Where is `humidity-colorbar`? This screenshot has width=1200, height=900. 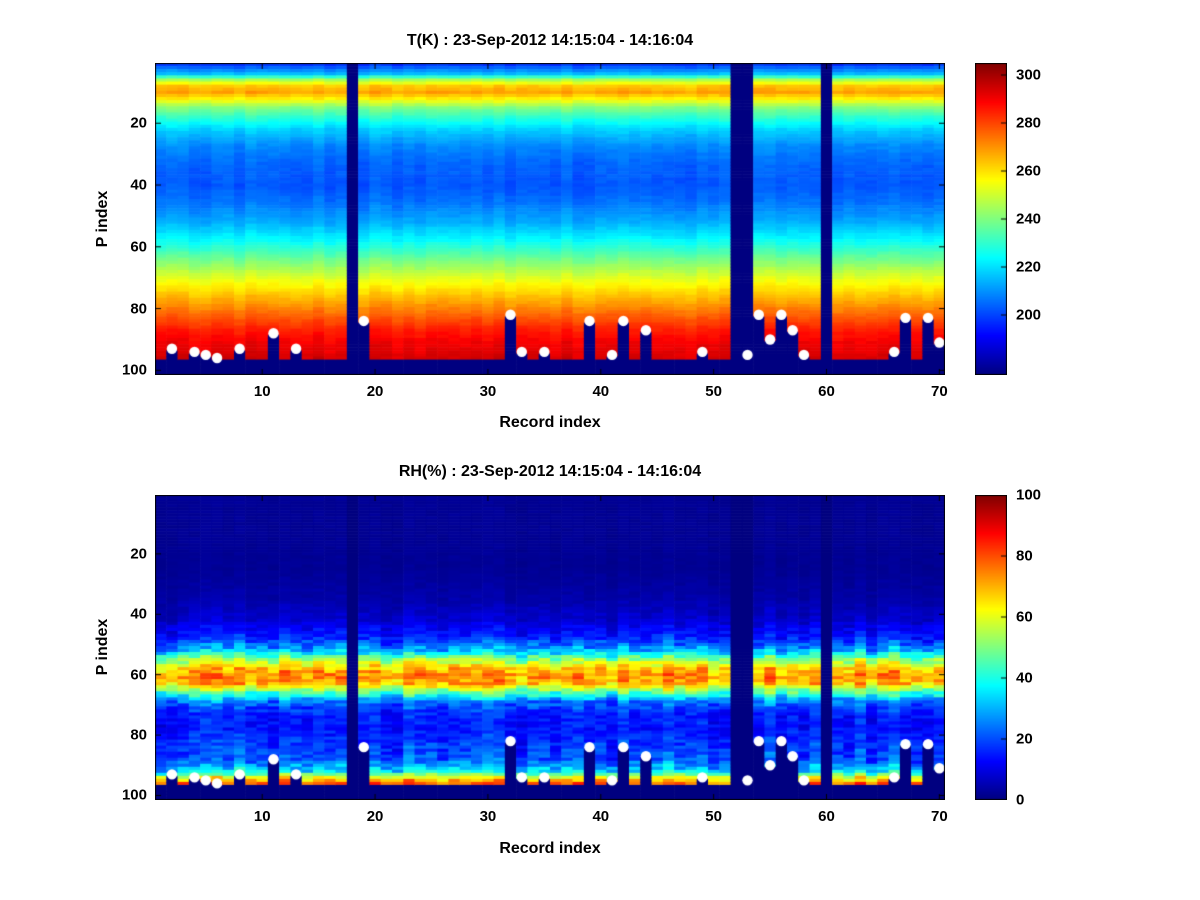 humidity-colorbar is located at coordinates (991, 647).